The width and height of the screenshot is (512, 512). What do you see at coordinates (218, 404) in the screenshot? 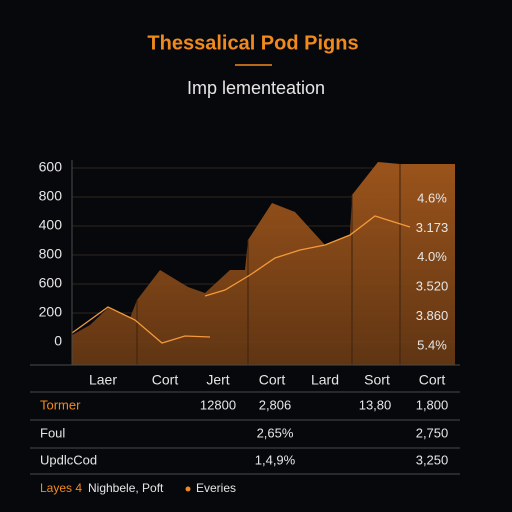
I see `table-cell: 12800` at bounding box center [218, 404].